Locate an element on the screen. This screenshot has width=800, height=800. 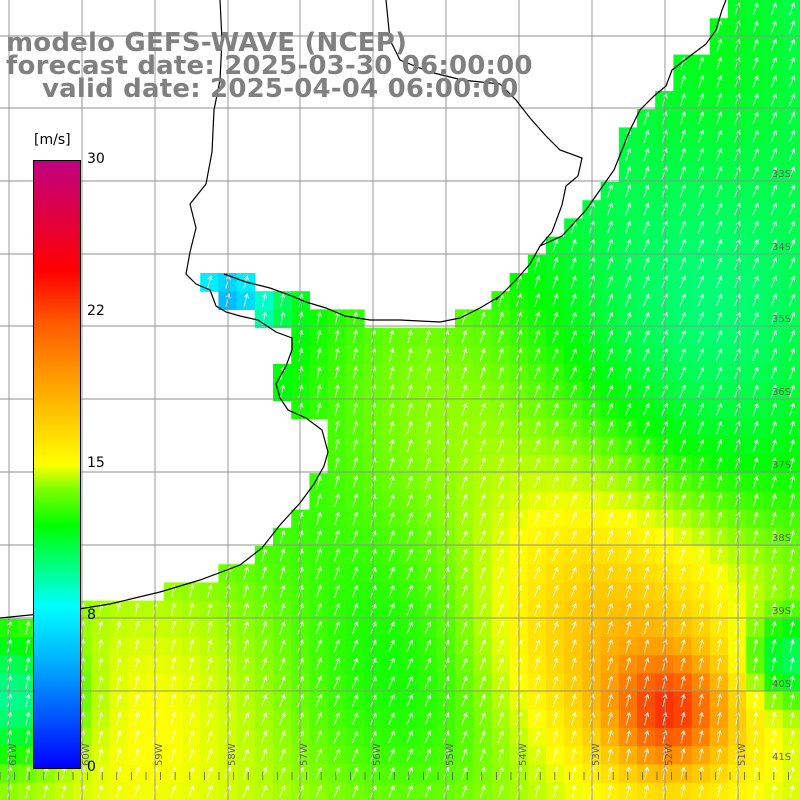
lat-label: 33S is located at coordinates (781, 174).